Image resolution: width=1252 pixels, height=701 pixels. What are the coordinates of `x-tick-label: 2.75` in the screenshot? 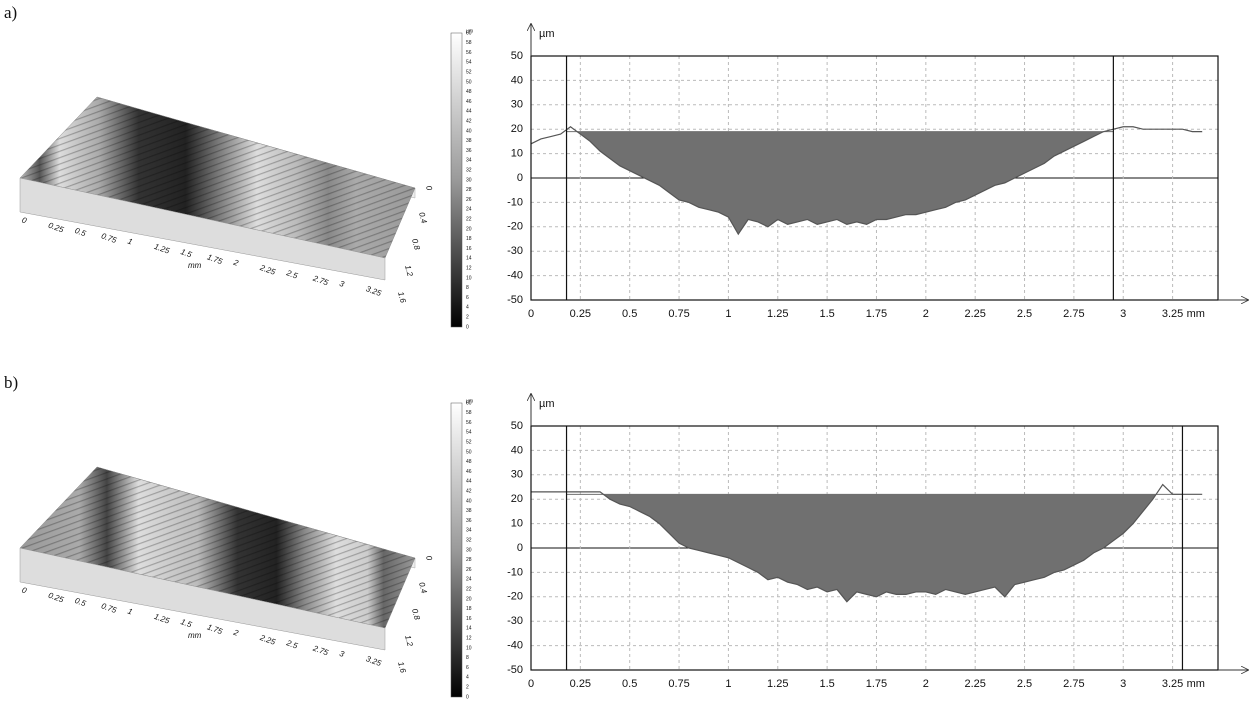 It's located at (1073, 314).